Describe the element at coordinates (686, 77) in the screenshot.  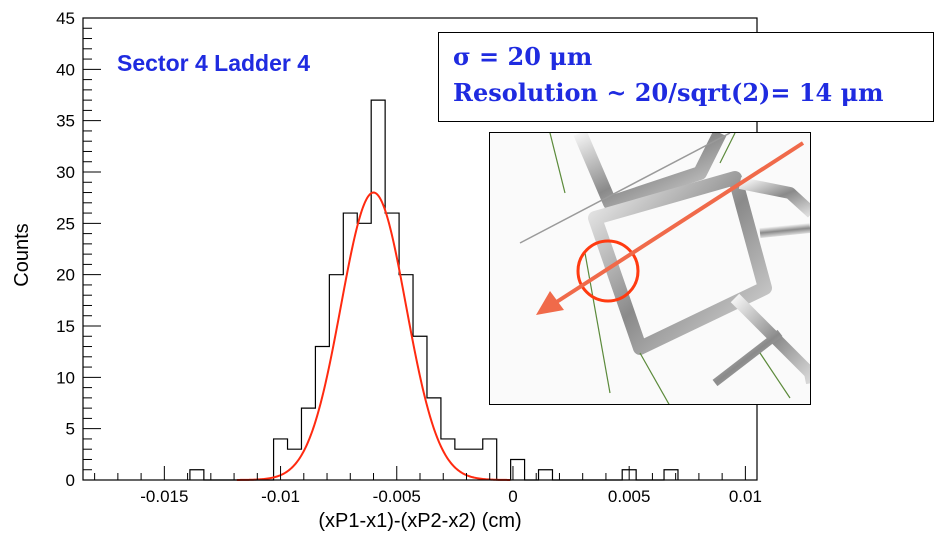
I see `resolution-annotation: σ = 20 μm Resolution ~ 20/sqrt(2)= 14 μm` at that location.